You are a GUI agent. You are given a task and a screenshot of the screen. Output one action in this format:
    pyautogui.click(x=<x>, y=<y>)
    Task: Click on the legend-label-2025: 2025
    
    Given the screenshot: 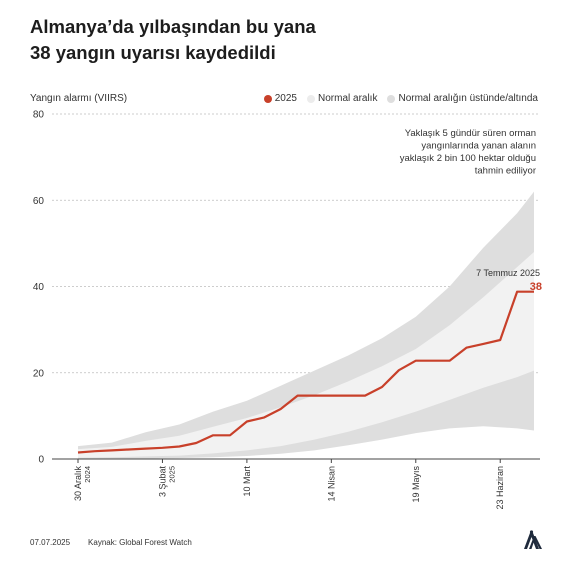 What is the action you would take?
    pyautogui.click(x=285, y=98)
    